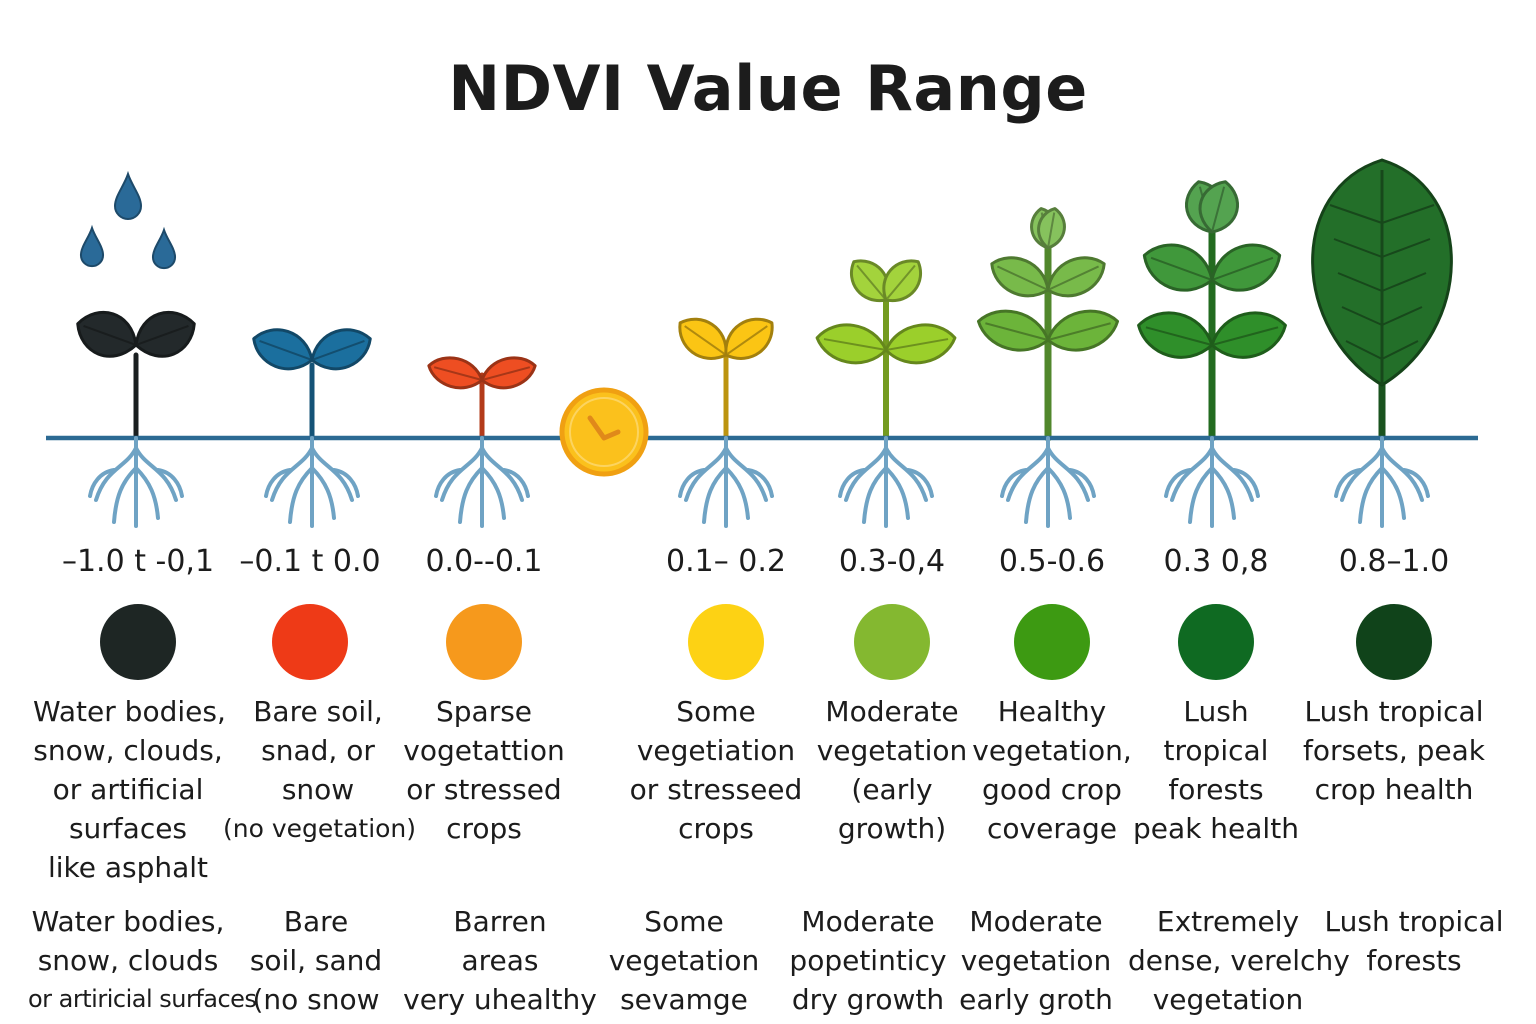 Image resolution: width=1536 pixels, height=1024 pixels. What do you see at coordinates (726, 561) in the screenshot?
I see `range-label: 0.1– 0.2` at bounding box center [726, 561].